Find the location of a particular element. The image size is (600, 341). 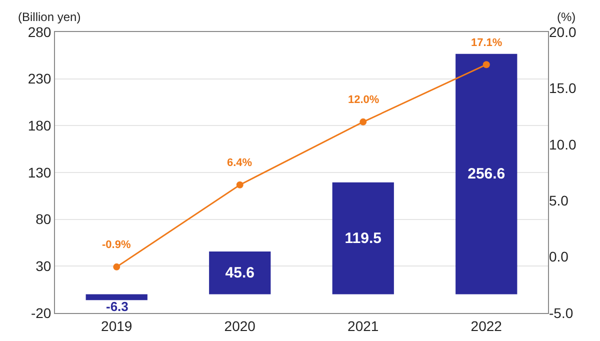

data-label: 119.5 is located at coordinates (363, 238).